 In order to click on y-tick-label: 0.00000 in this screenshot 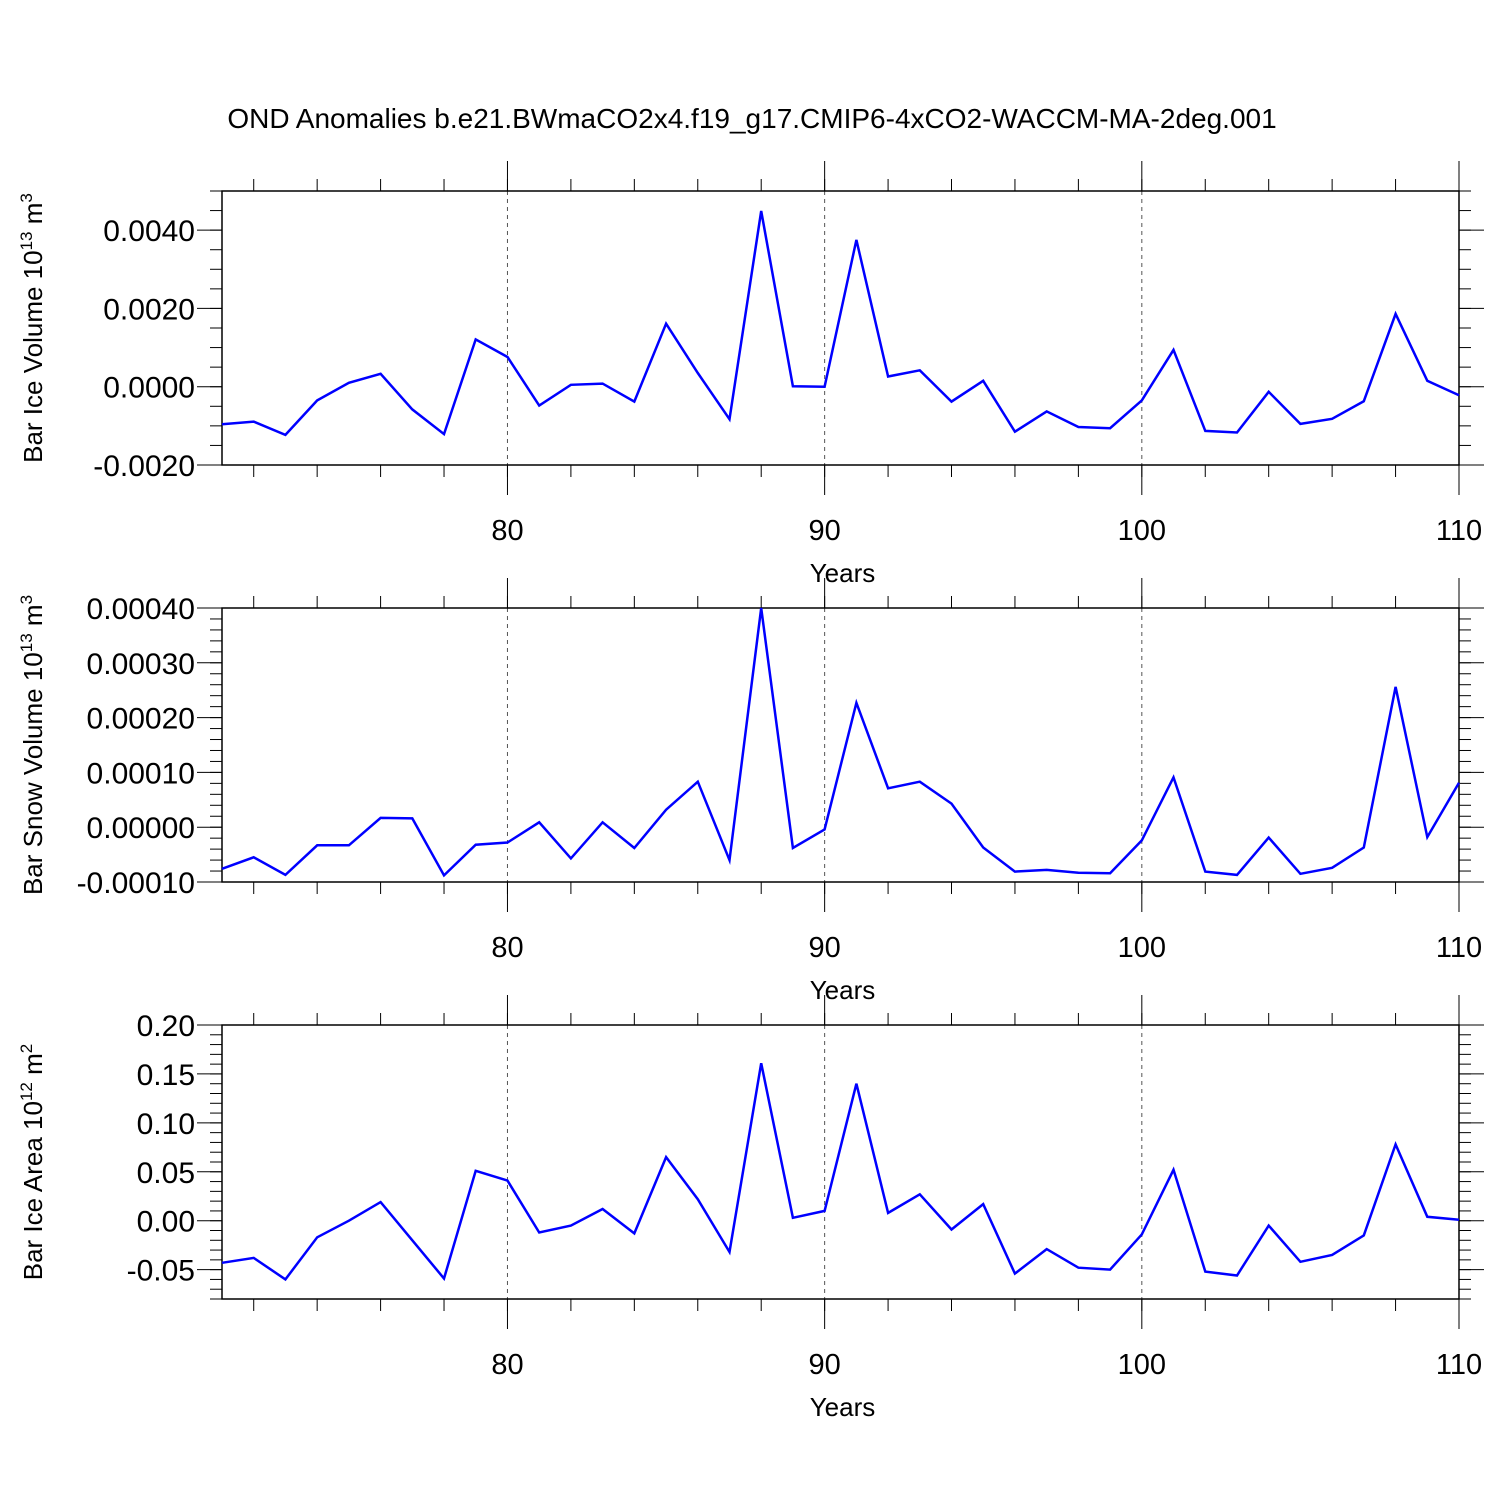, I will do `click(141, 828)`.